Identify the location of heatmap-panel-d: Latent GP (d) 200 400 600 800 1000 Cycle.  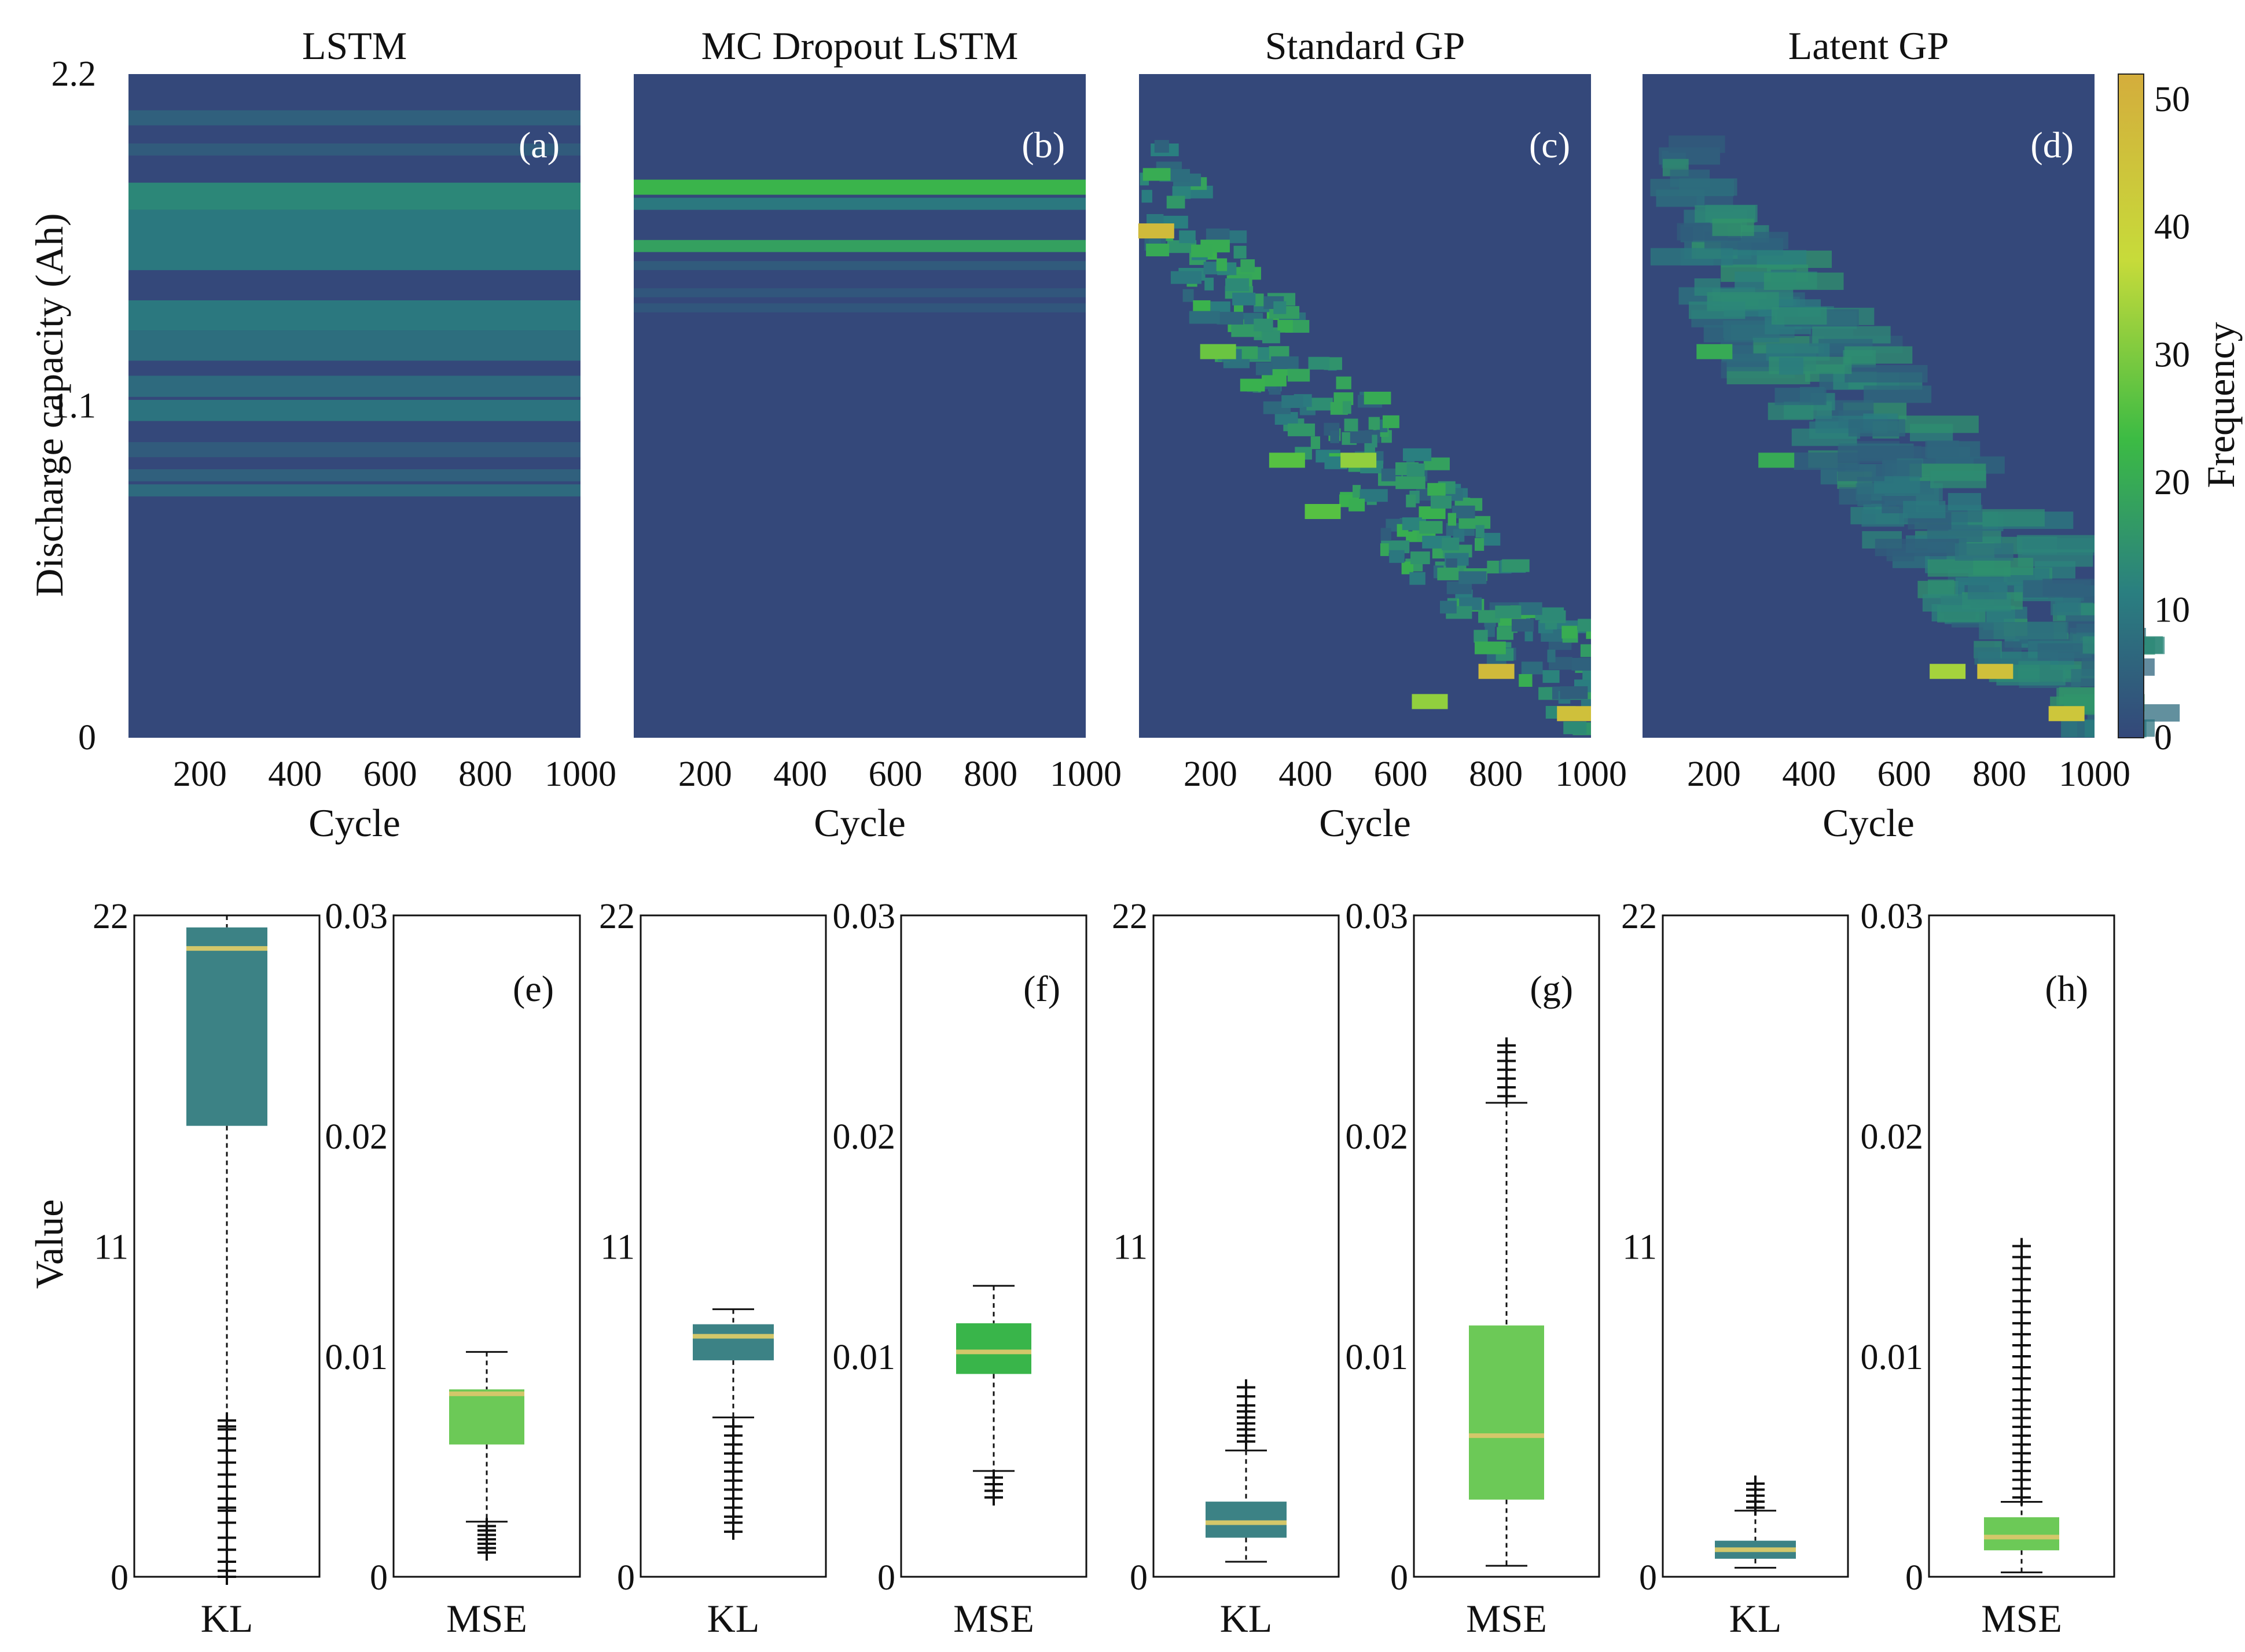
(1912, 434).